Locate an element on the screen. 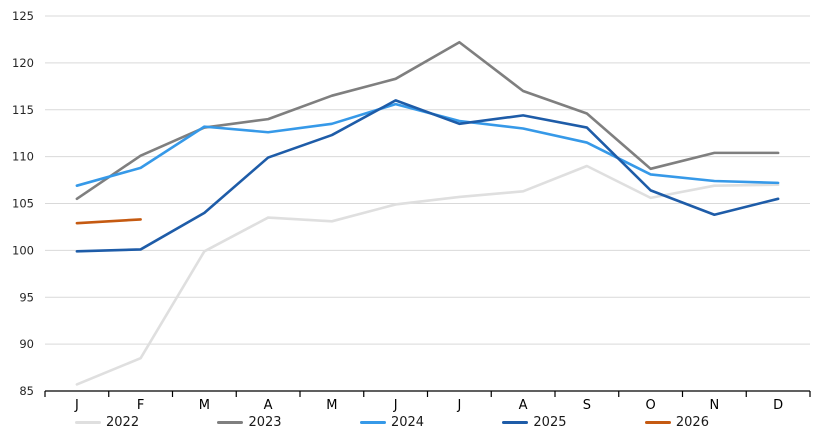  y-axis-tick-label: 90 is located at coordinates (26, 344).